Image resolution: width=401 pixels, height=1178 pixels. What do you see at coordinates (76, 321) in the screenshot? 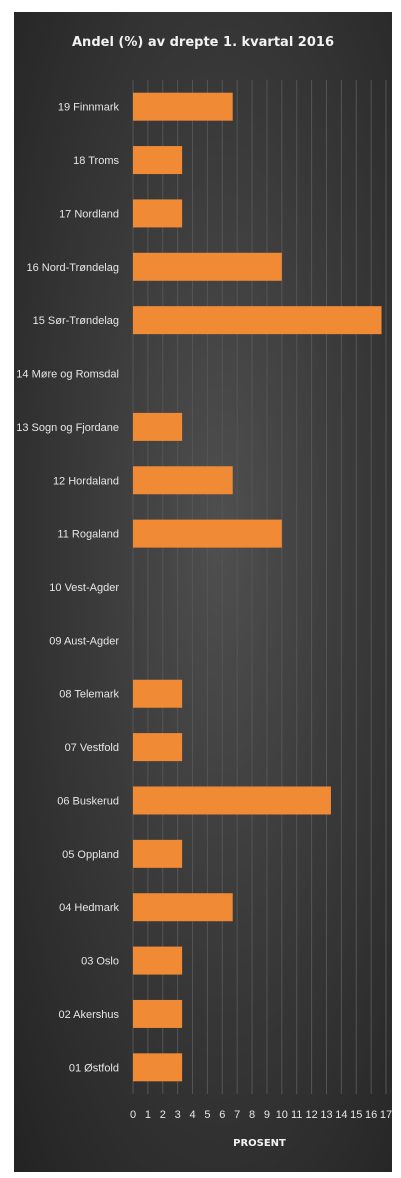
I see `category-label: 15 Sør-Trøndelag` at bounding box center [76, 321].